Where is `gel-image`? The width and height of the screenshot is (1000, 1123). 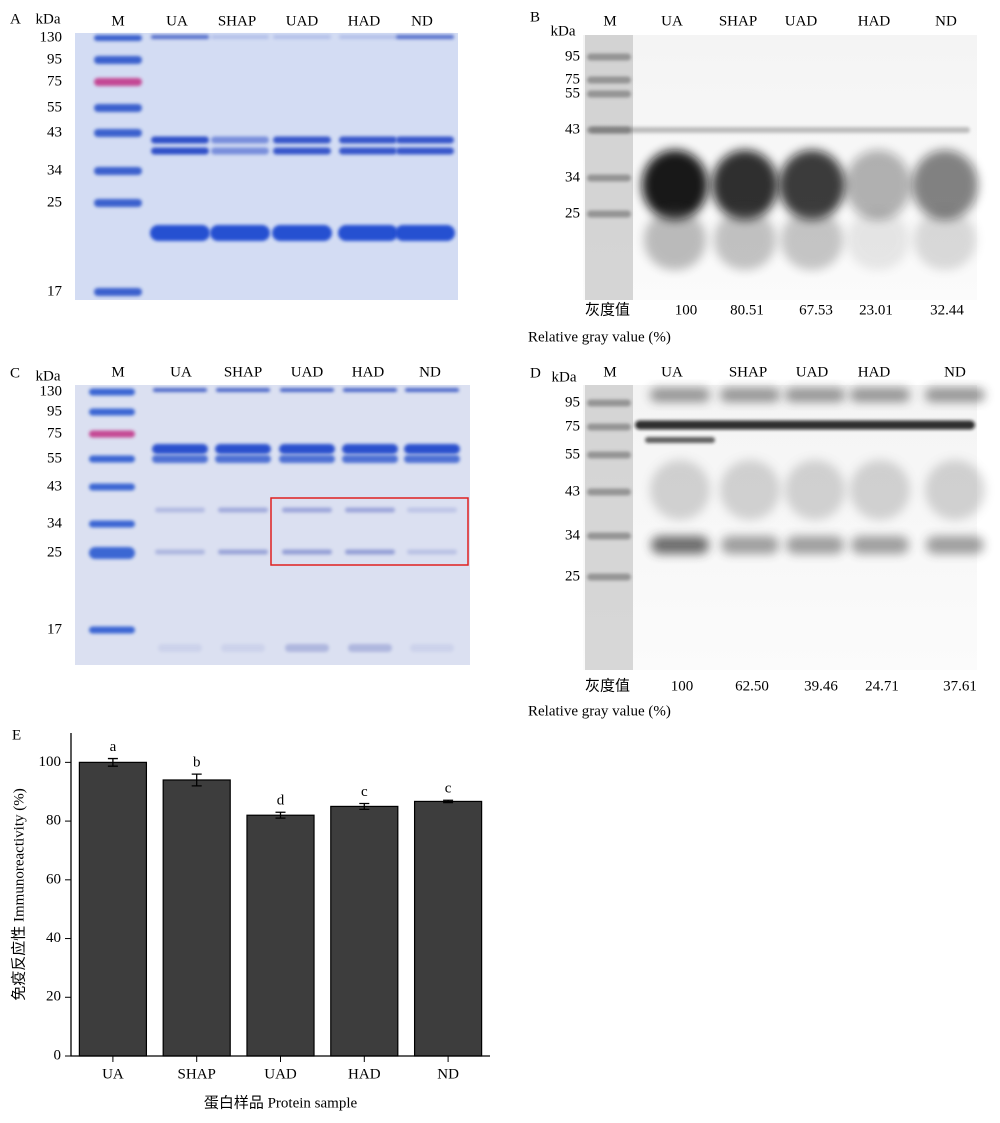 gel-image is located at coordinates (780, 167).